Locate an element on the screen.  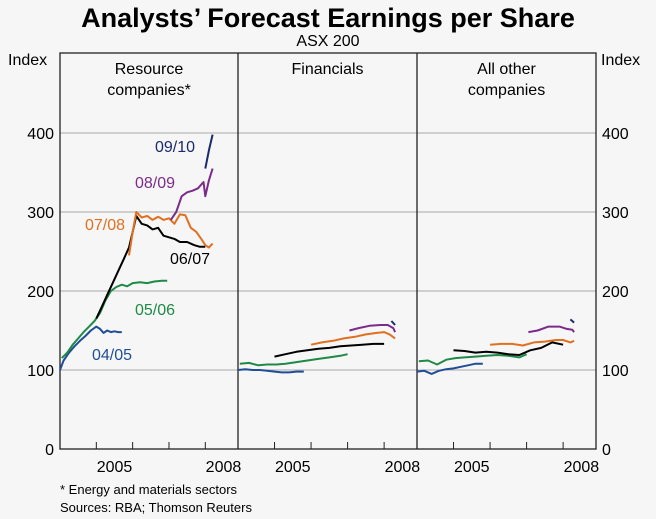
y-tick-label-left: 100 is located at coordinates (40, 371).